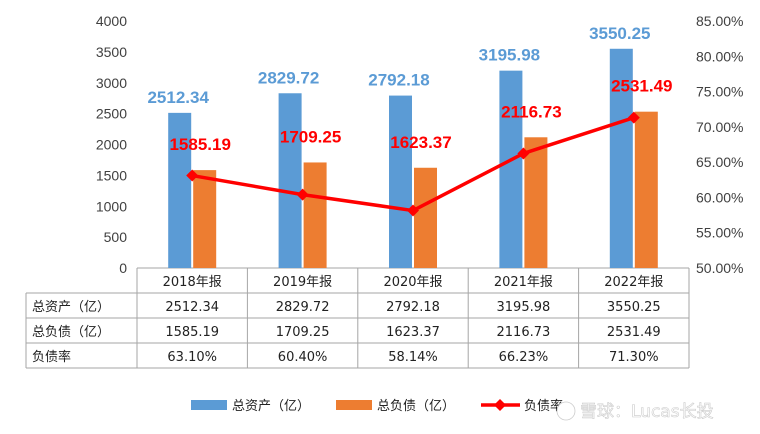  Describe the element at coordinates (413, 357) in the screenshot. I see `table-cell: 58.14%` at that location.